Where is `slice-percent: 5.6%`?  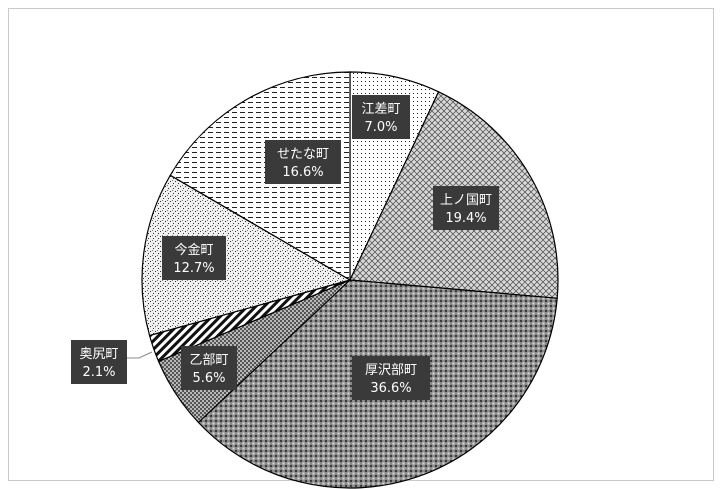
slice-percent: 5.6% is located at coordinates (208, 378).